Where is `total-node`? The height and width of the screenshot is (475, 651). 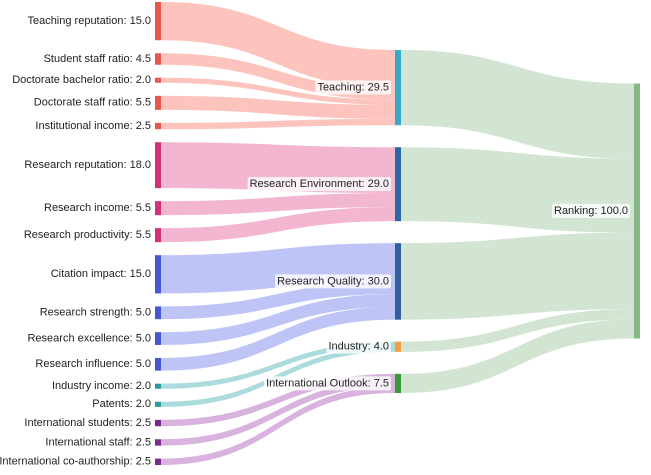
total-node is located at coordinates (637, 211).